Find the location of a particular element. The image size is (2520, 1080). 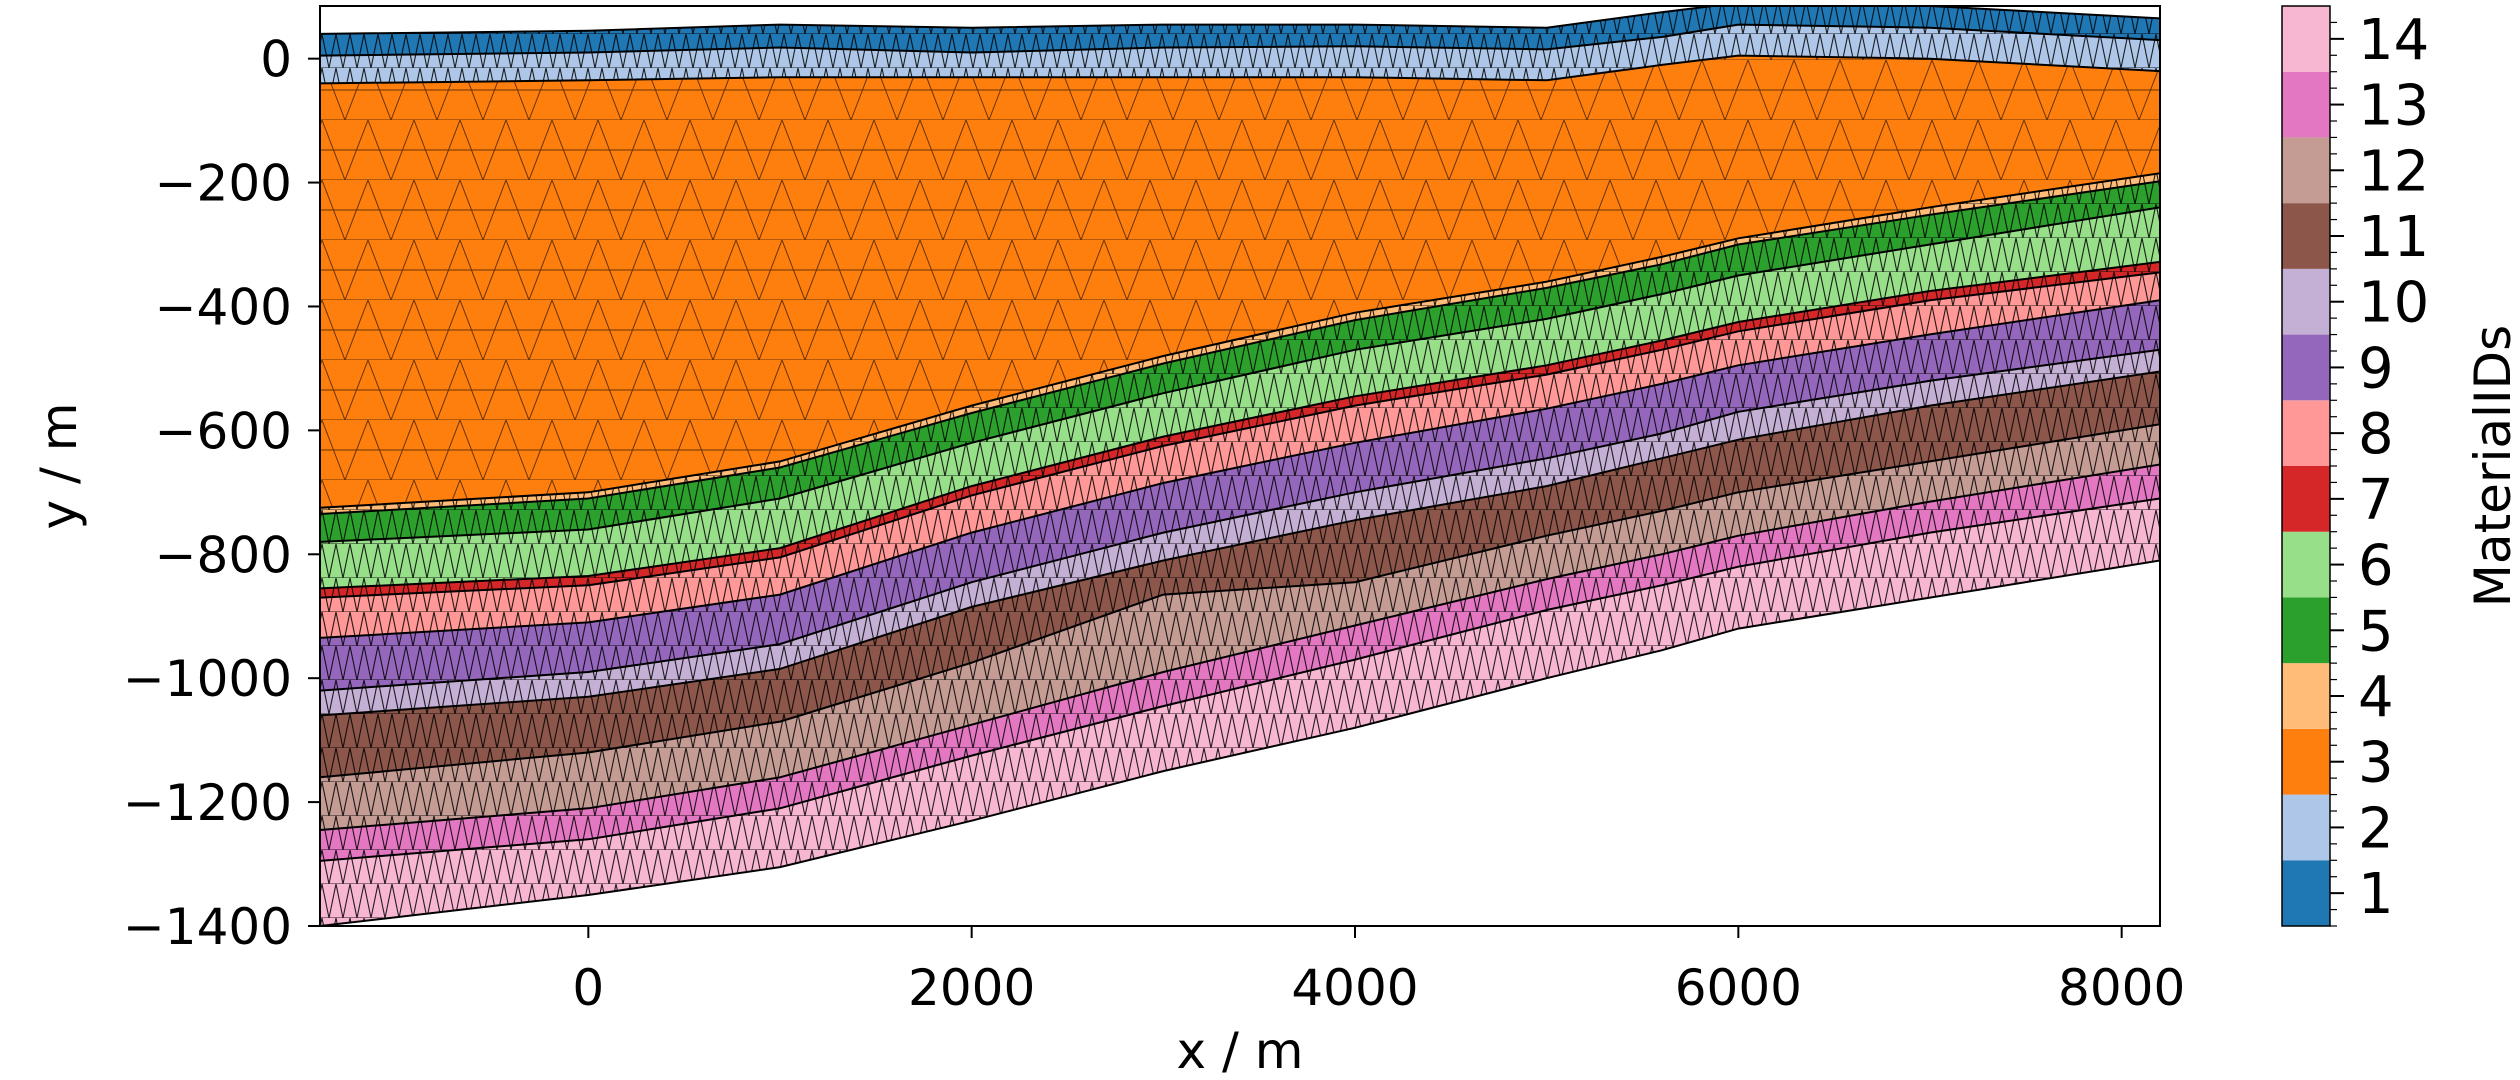

x-tick-label: 6000 is located at coordinates (1738, 988).